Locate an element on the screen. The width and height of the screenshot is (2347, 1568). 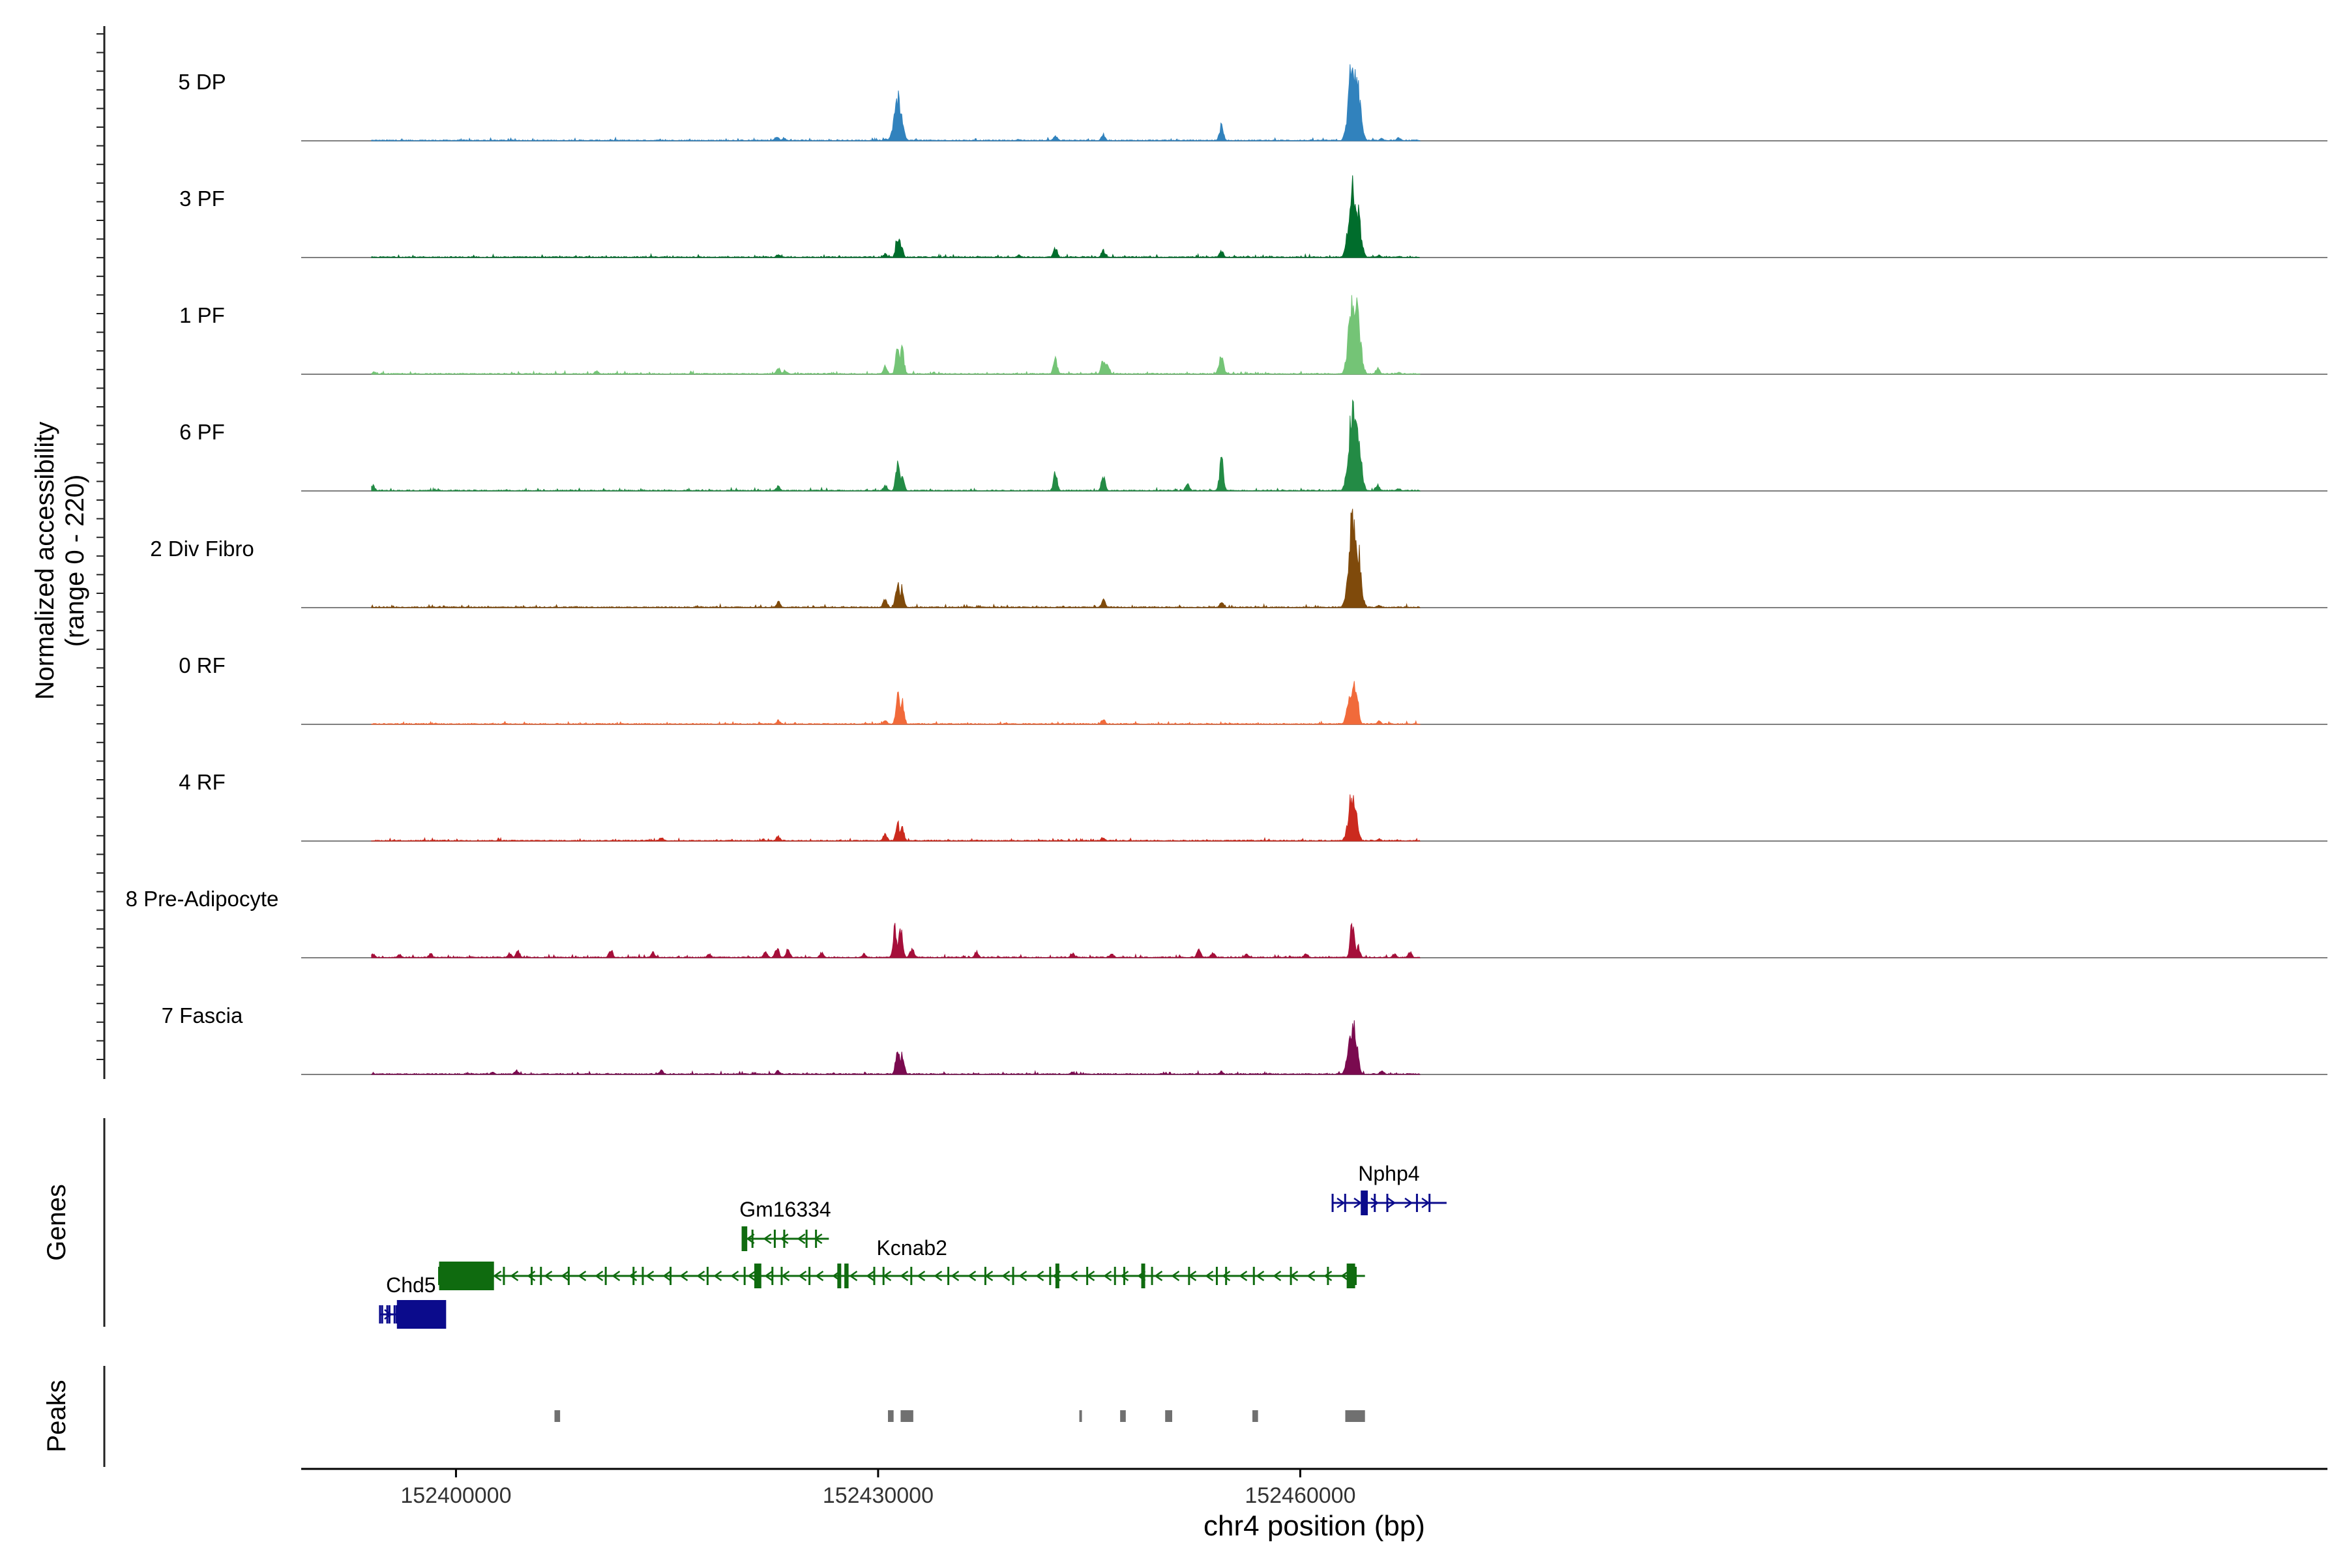
track-3-pf: 3 PF is located at coordinates (1253, 217).